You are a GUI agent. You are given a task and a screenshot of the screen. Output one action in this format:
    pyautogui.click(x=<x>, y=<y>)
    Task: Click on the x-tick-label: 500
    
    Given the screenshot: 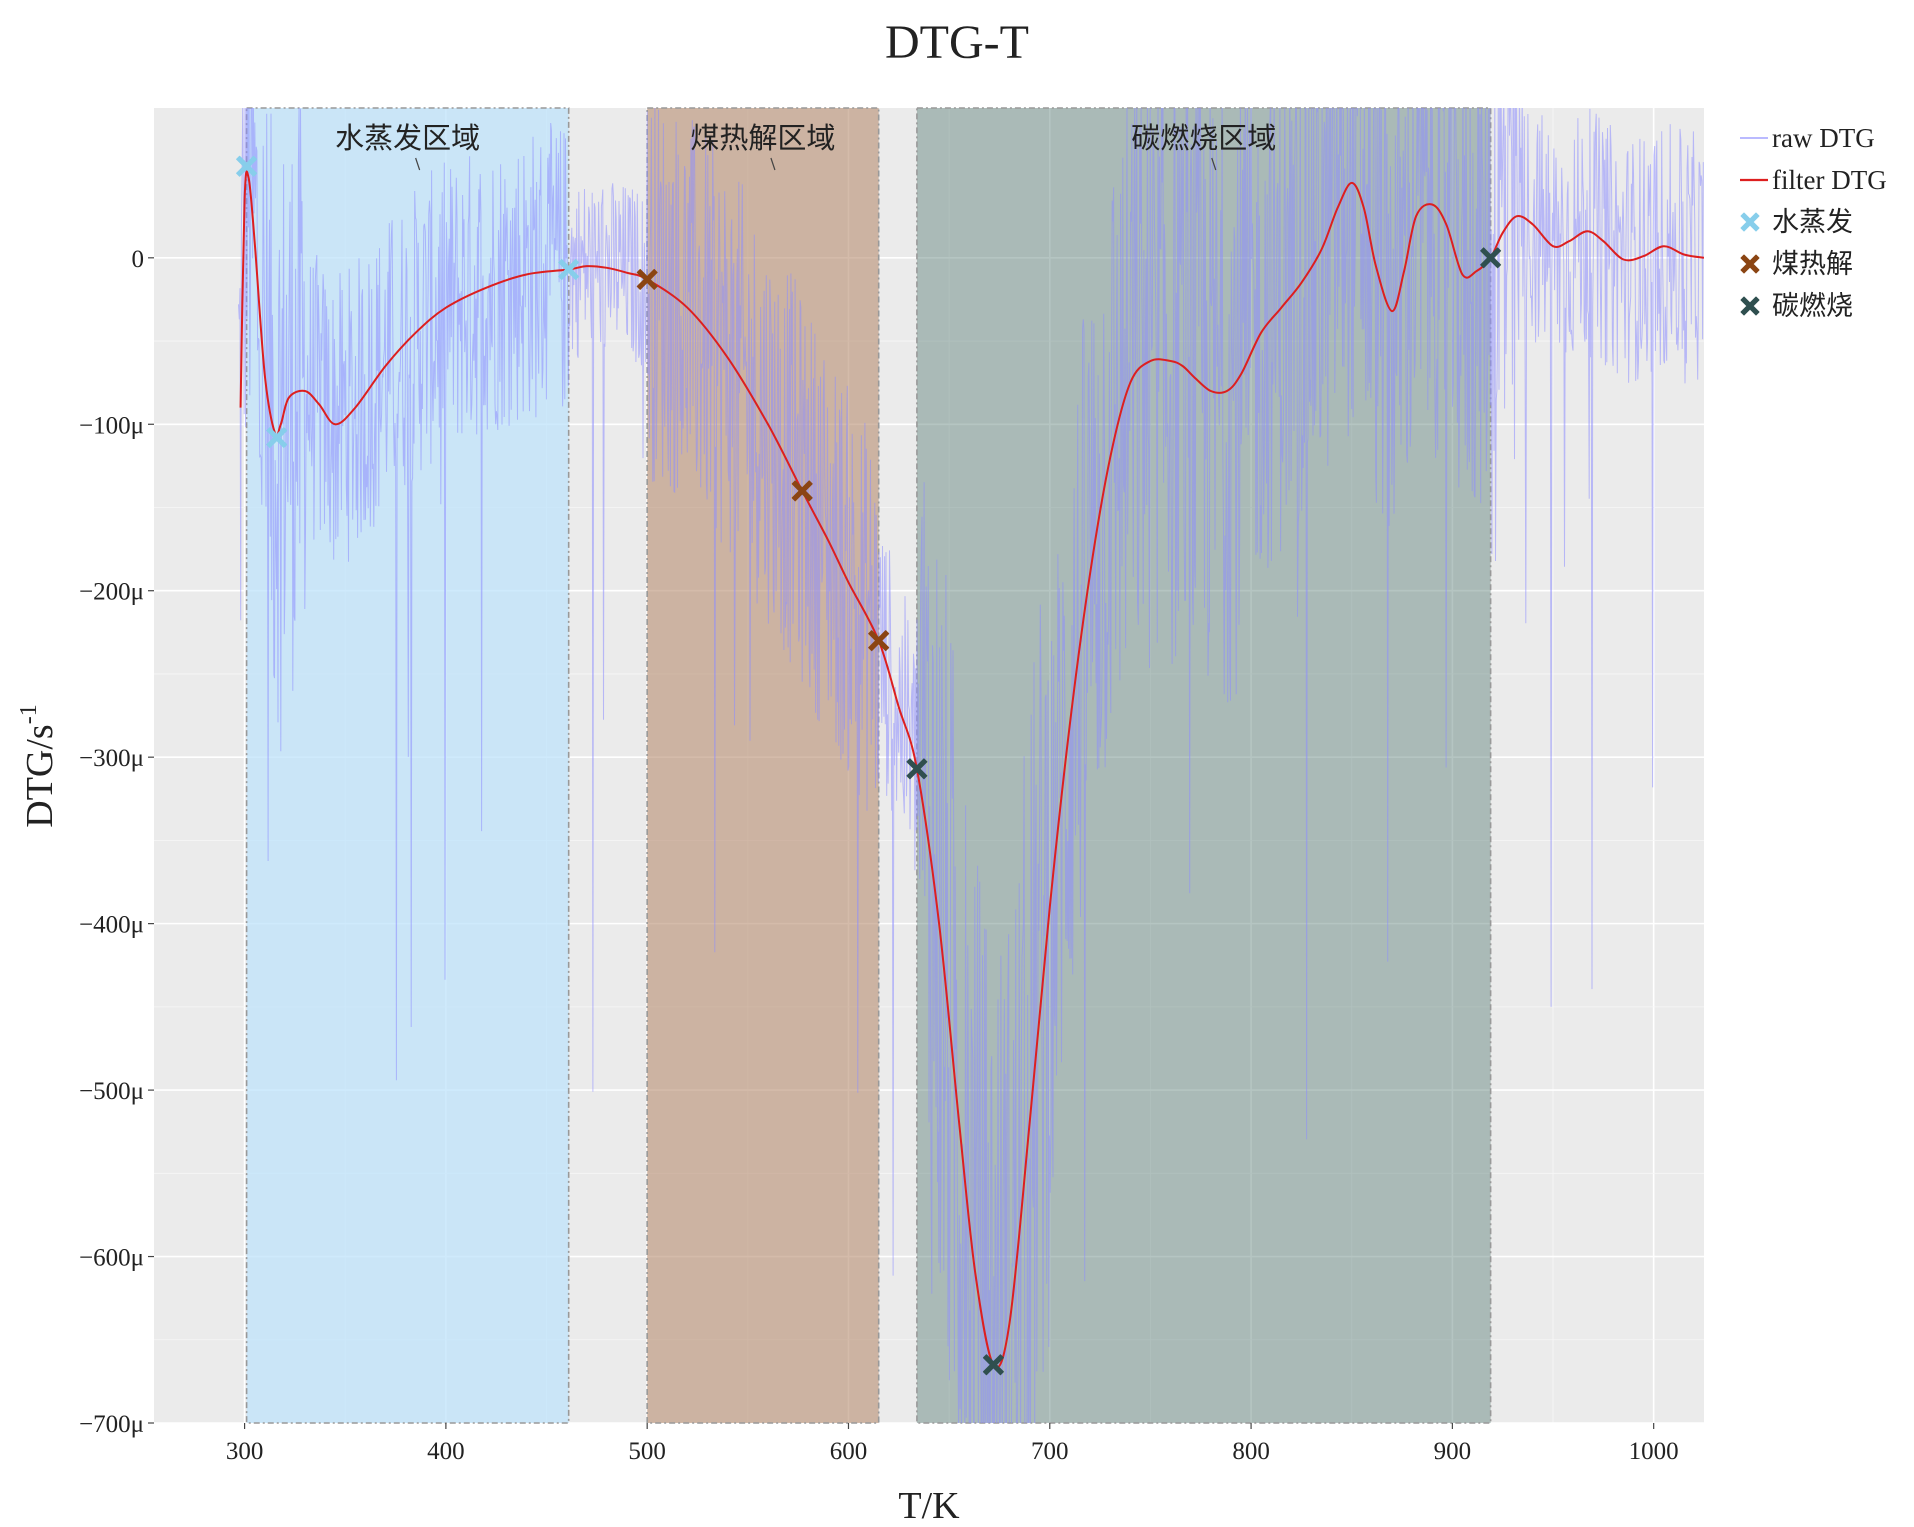 What is the action you would take?
    pyautogui.click(x=647, y=1451)
    